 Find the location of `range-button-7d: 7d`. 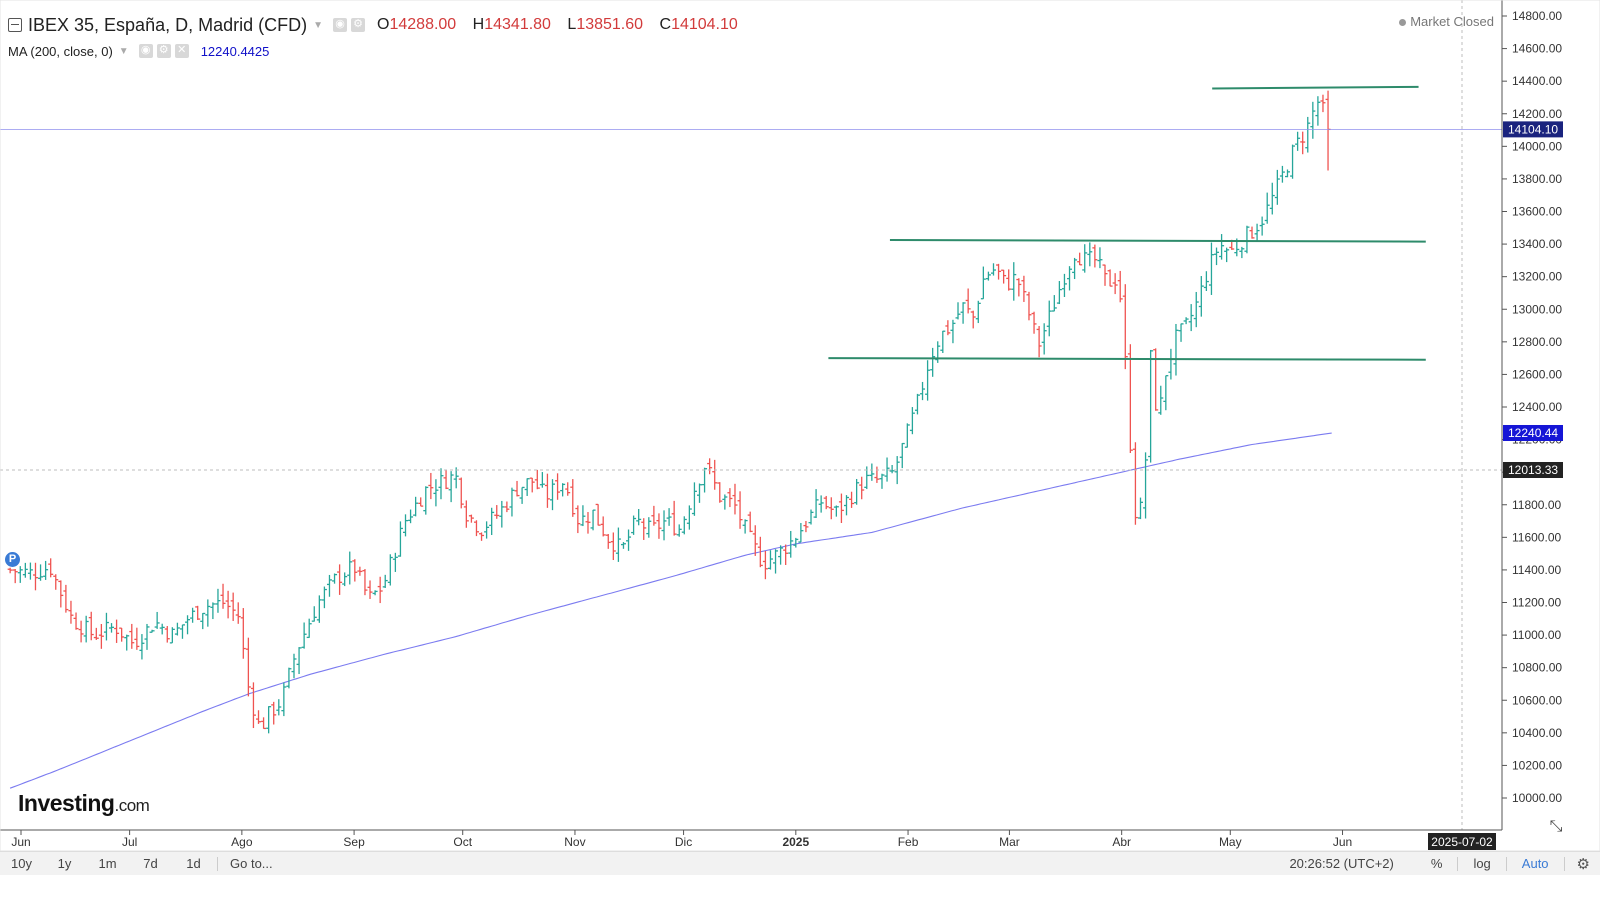

range-button-7d: 7d is located at coordinates (150, 863).